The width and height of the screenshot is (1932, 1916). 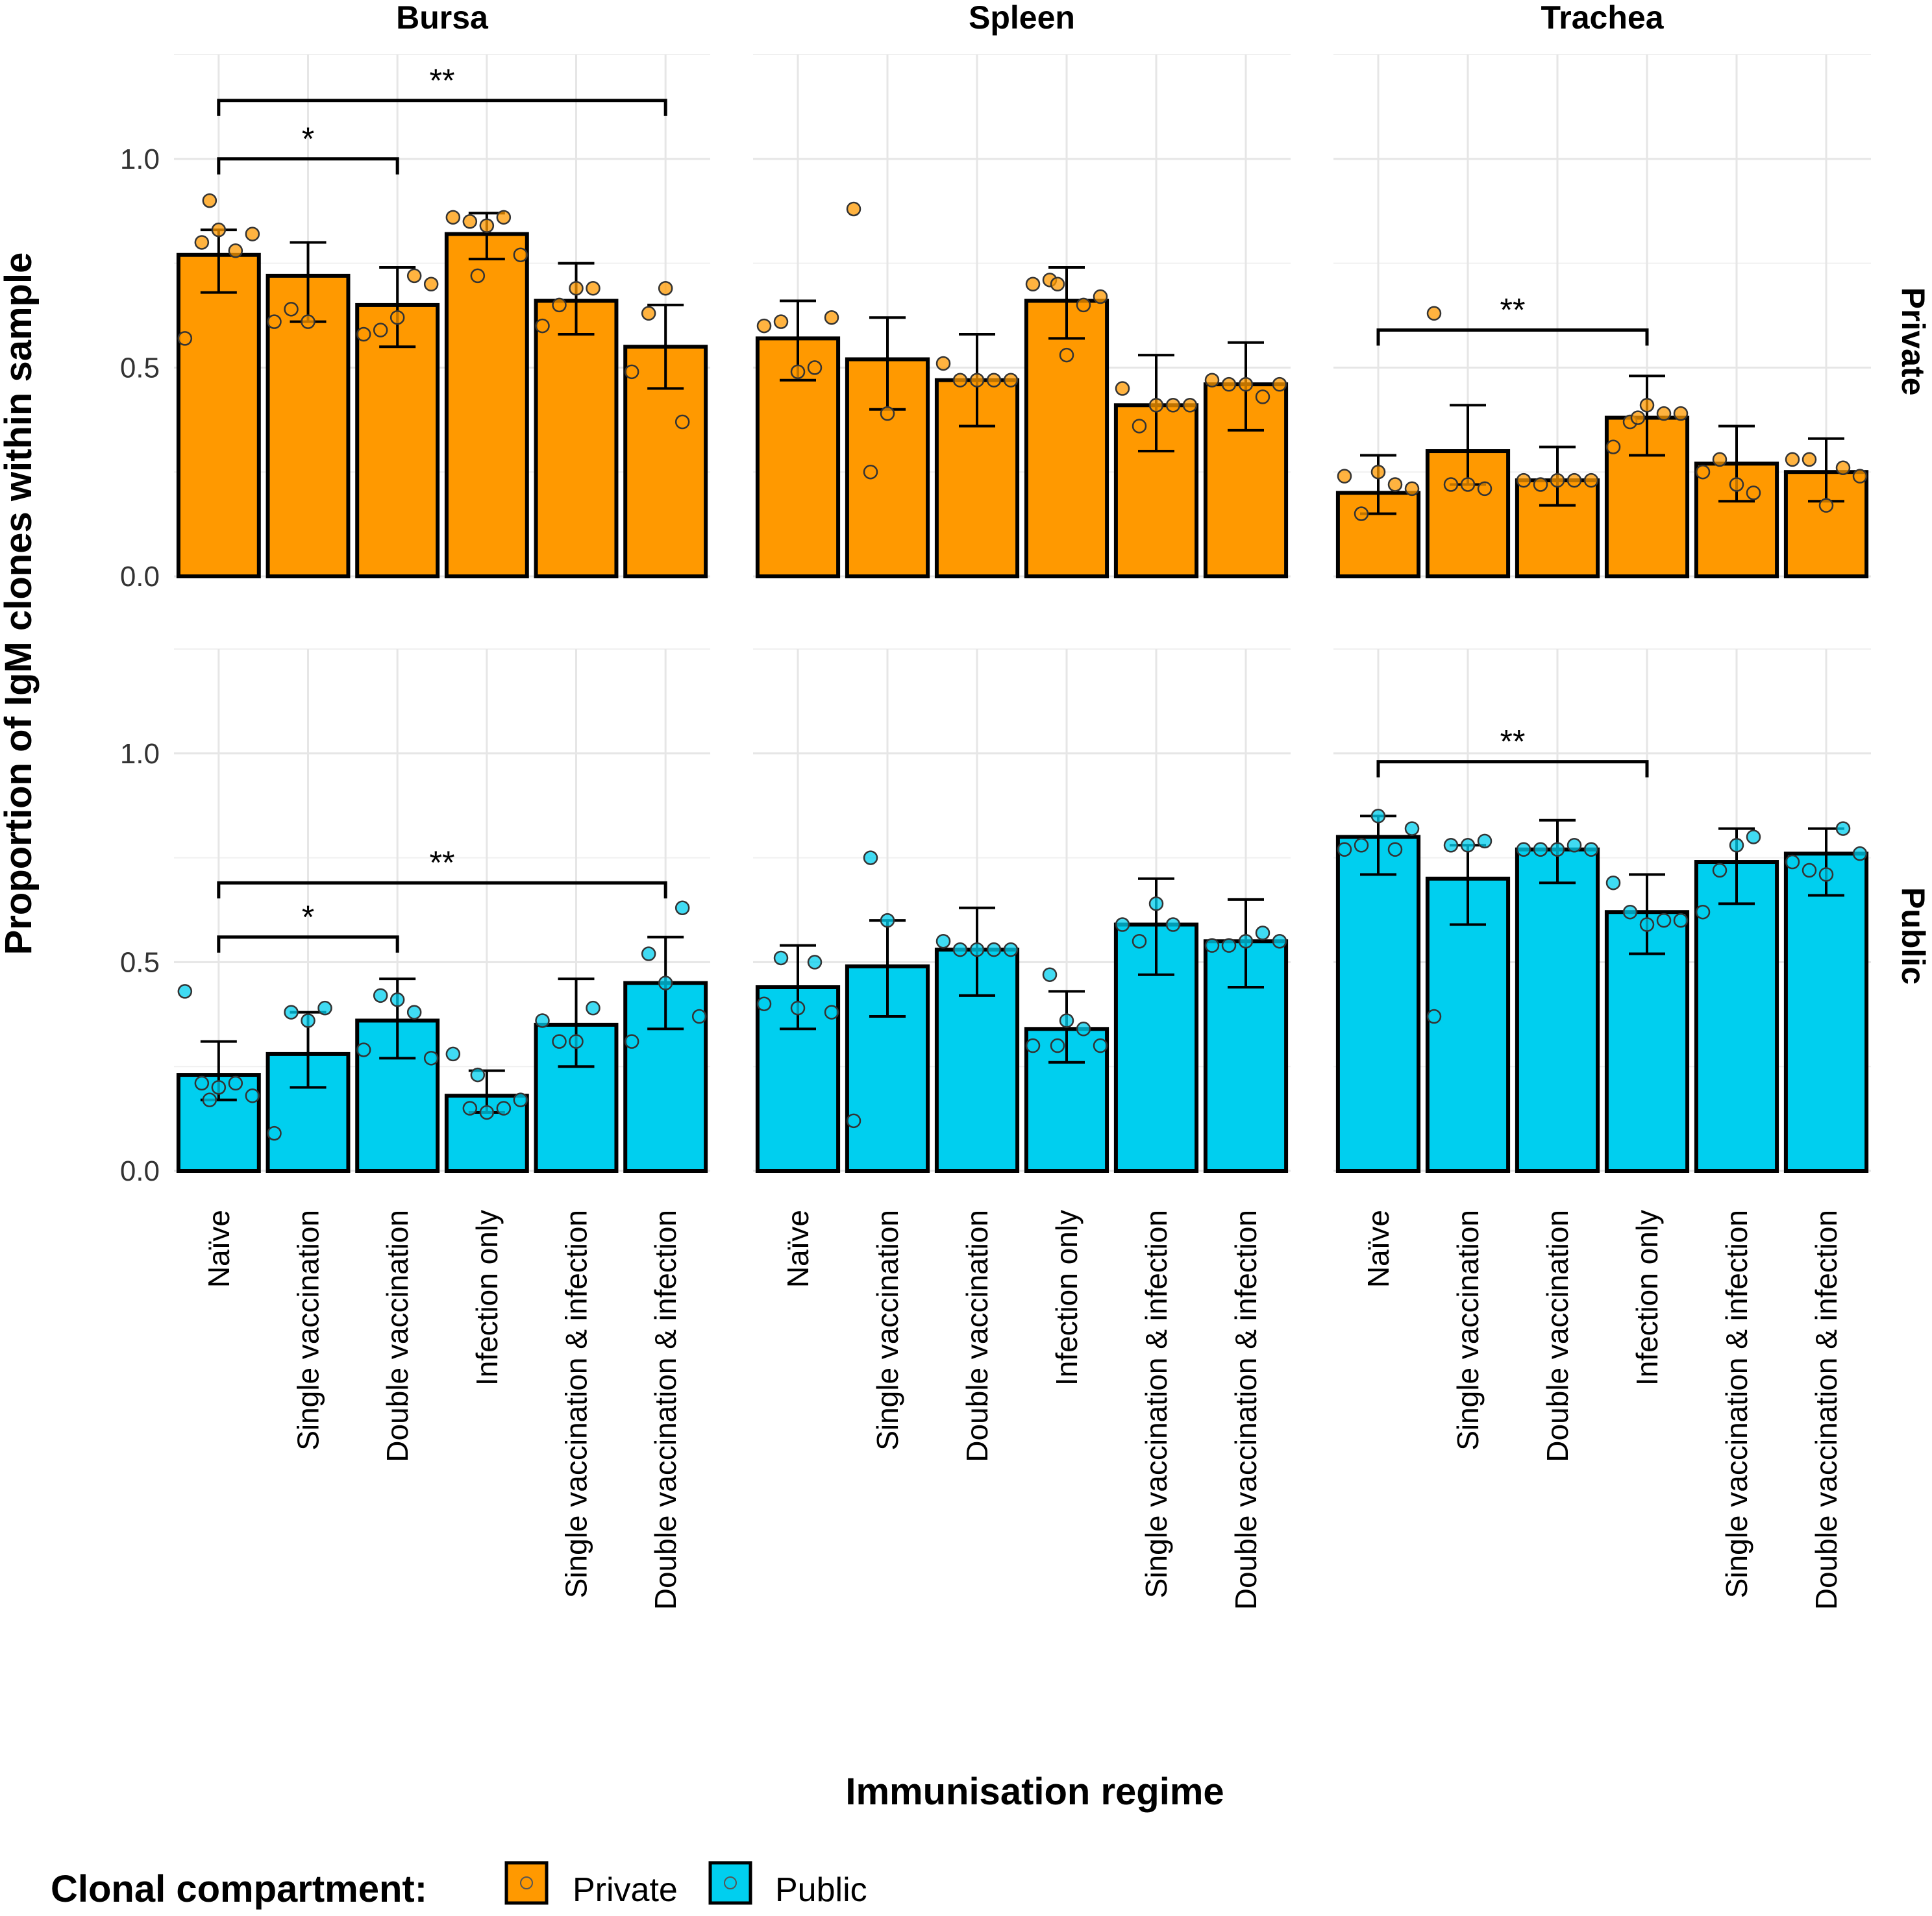 What do you see at coordinates (977, 1336) in the screenshot?
I see `x-tick-label: Double vaccination` at bounding box center [977, 1336].